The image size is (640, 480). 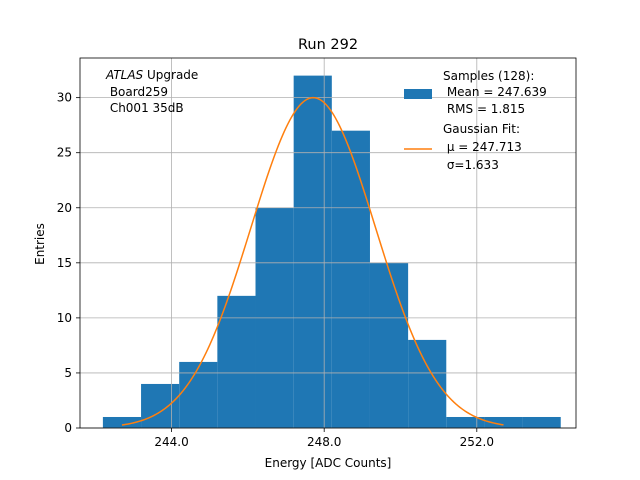 I want to click on y-axis-label: Entries, so click(x=40, y=244).